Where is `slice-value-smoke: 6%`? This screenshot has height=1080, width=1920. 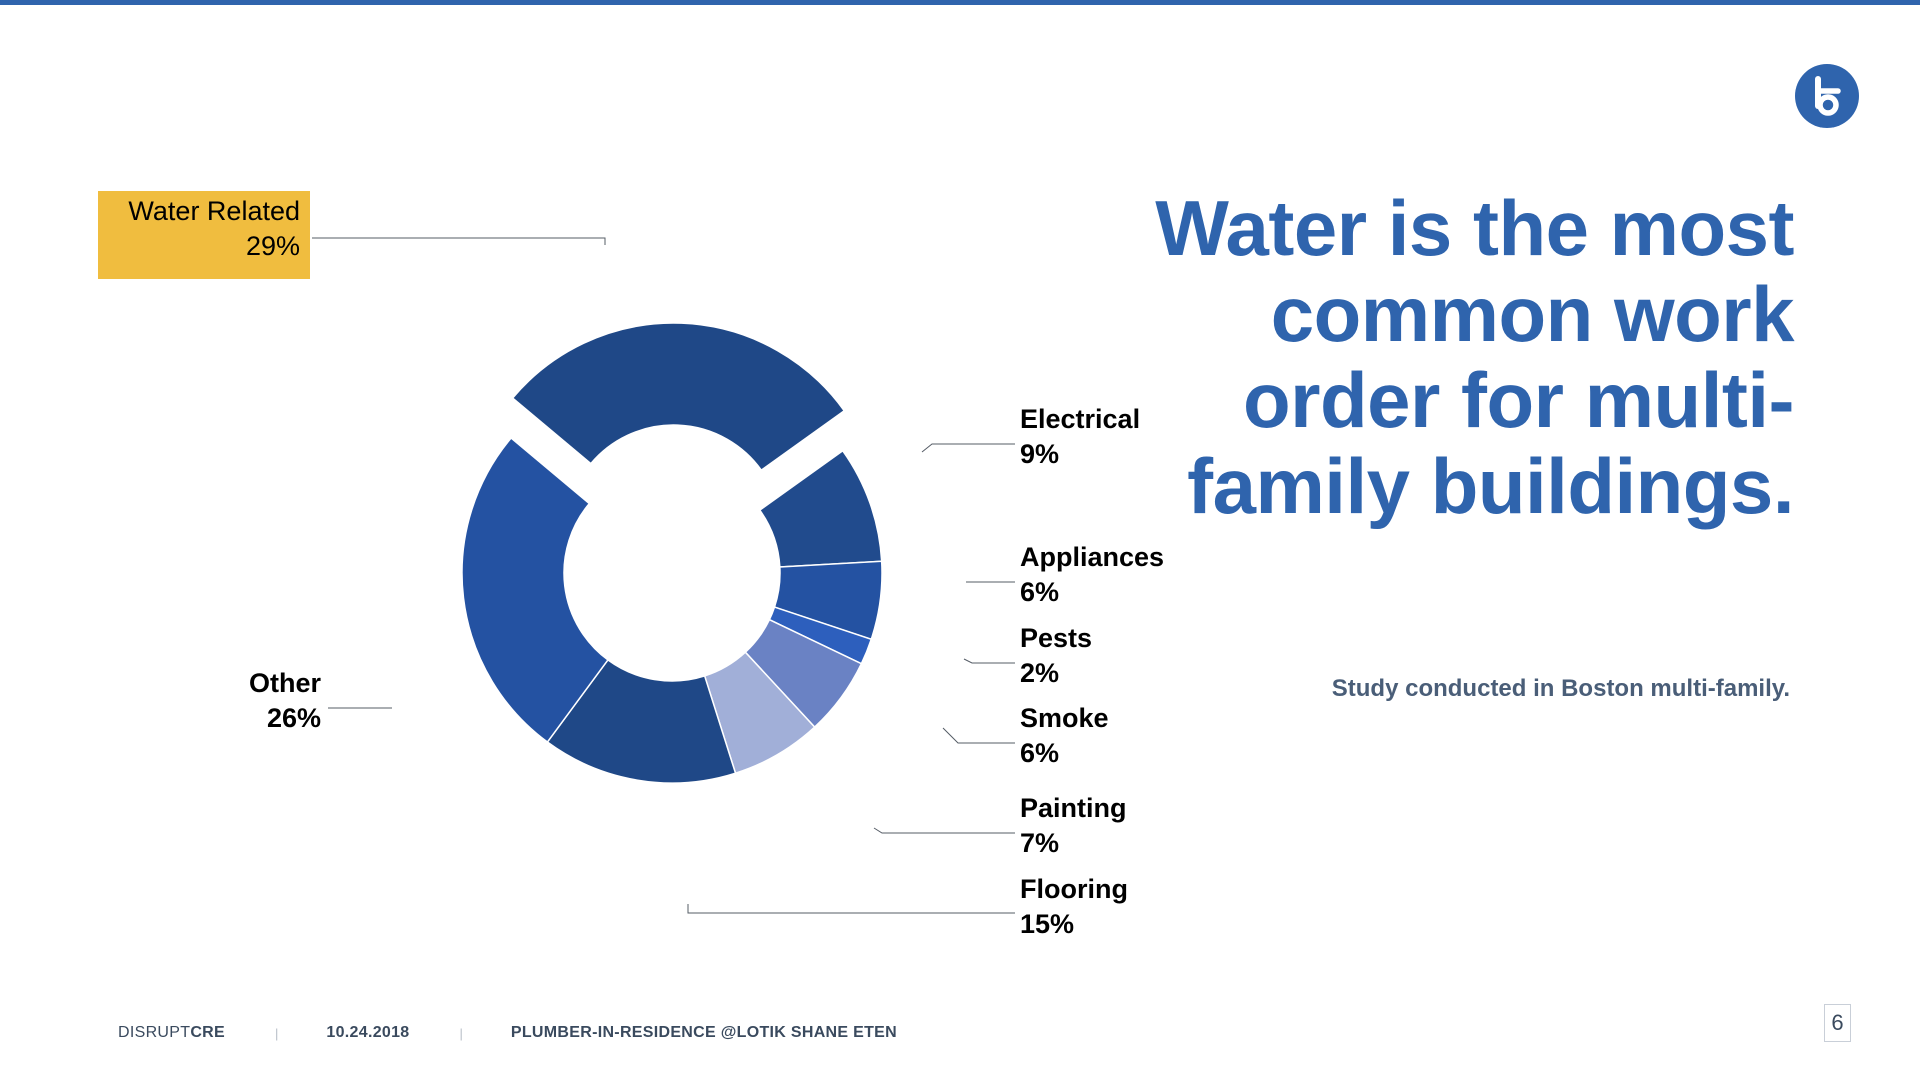
slice-value-smoke: 6% is located at coordinates (1039, 753).